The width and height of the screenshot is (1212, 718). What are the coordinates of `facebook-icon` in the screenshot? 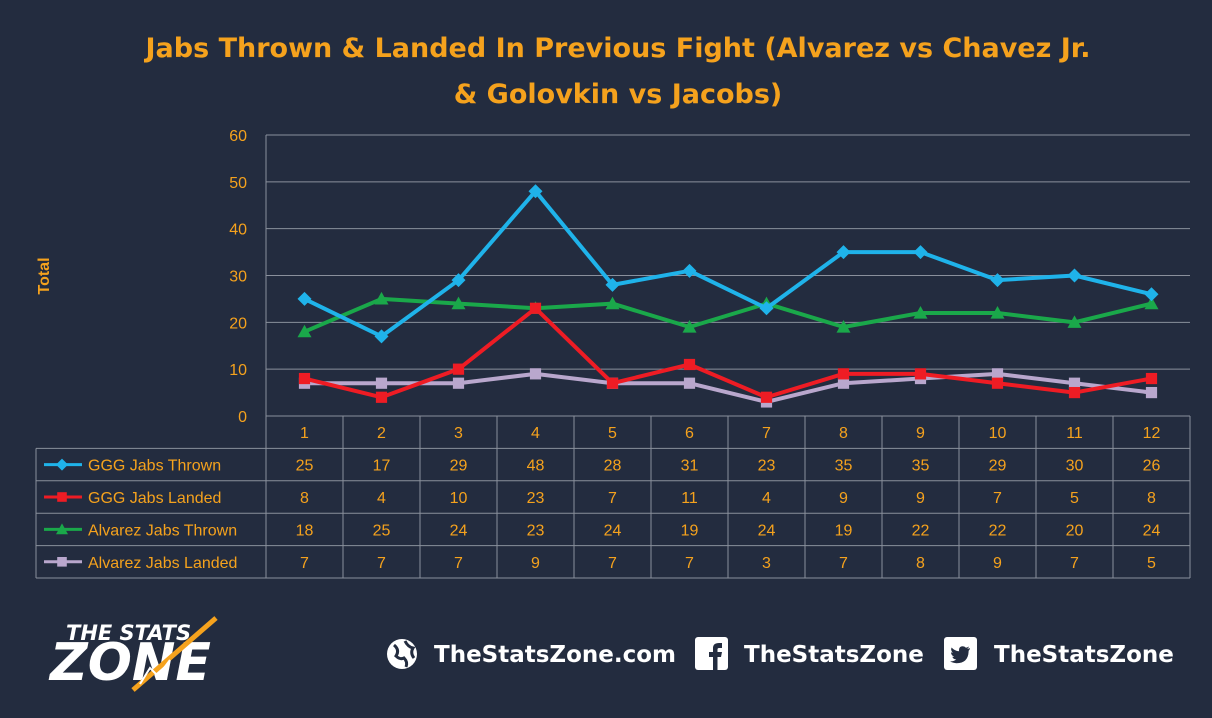 It's located at (711, 653).